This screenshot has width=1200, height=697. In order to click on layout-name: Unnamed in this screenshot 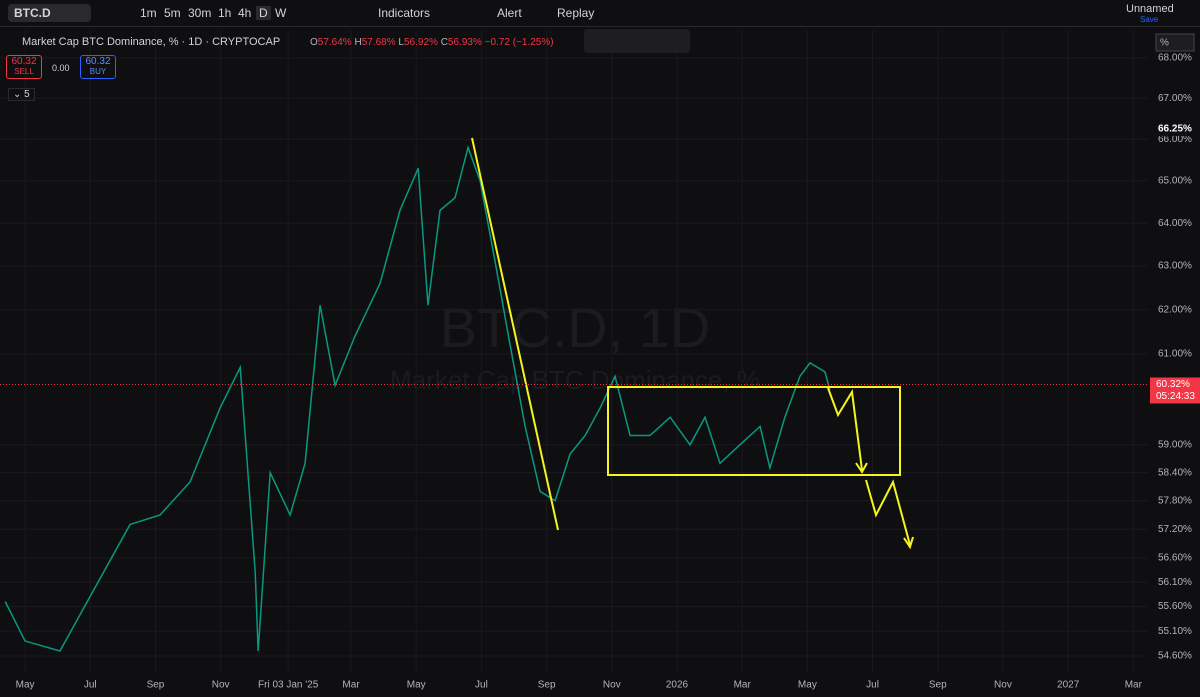, I will do `click(1150, 9)`.